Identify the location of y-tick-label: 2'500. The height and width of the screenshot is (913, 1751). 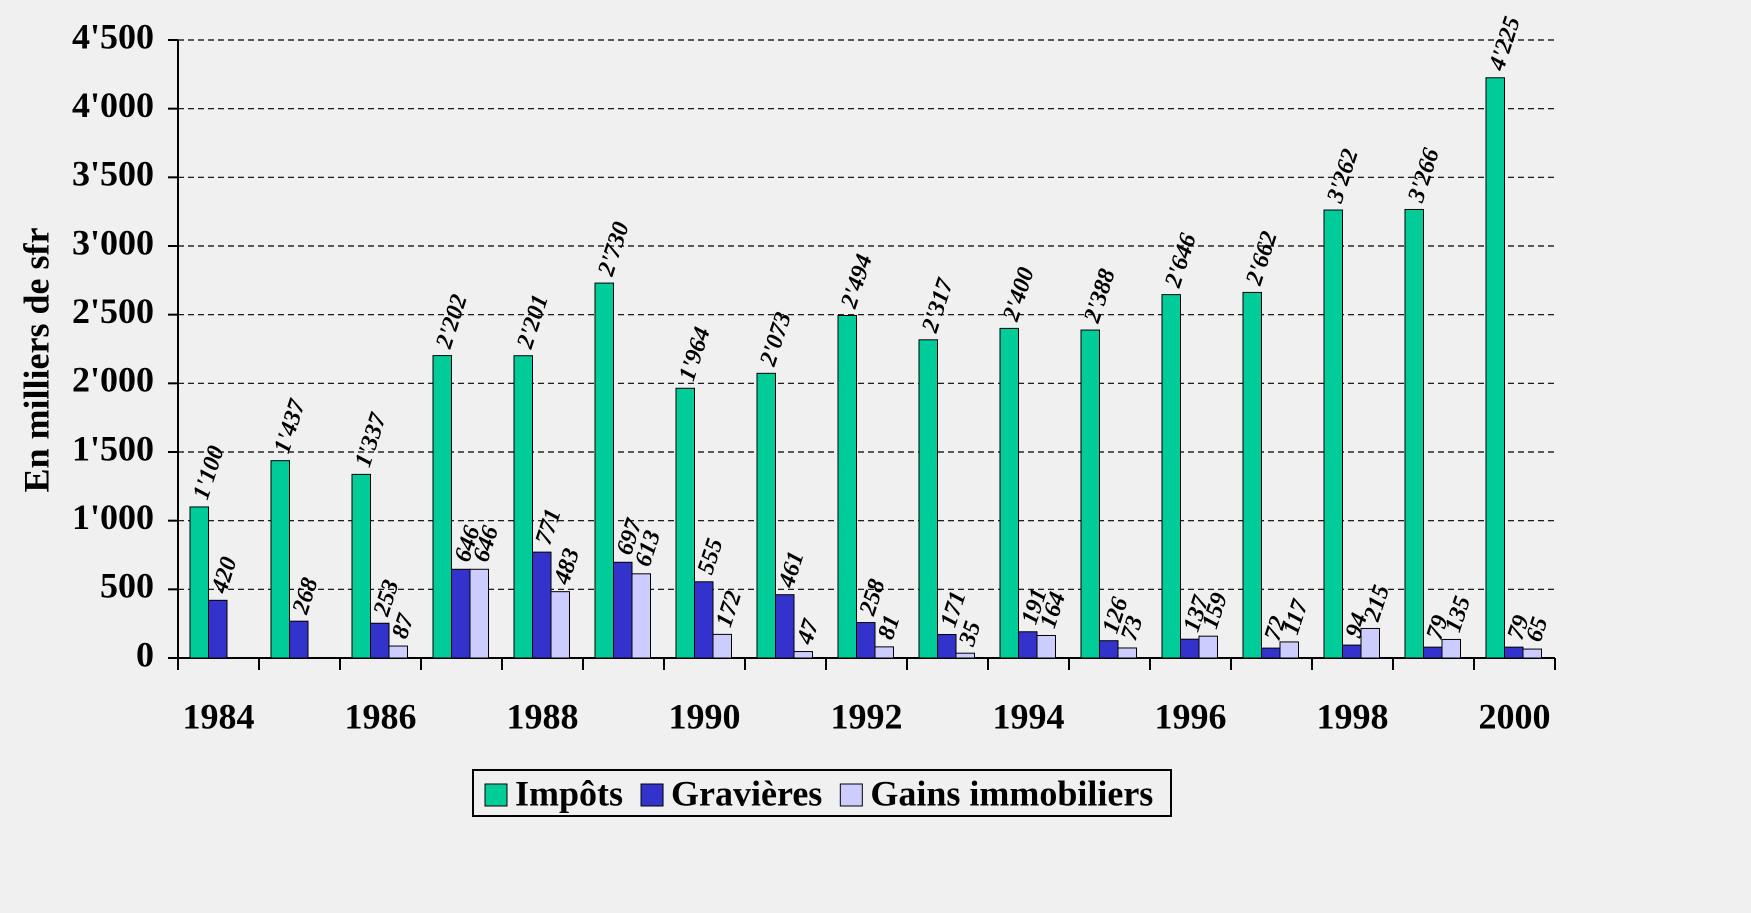
(113, 311).